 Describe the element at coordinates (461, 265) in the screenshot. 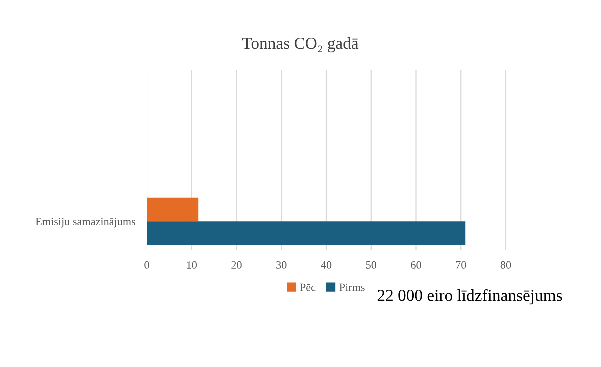

I see `x-tick-label: 70` at that location.